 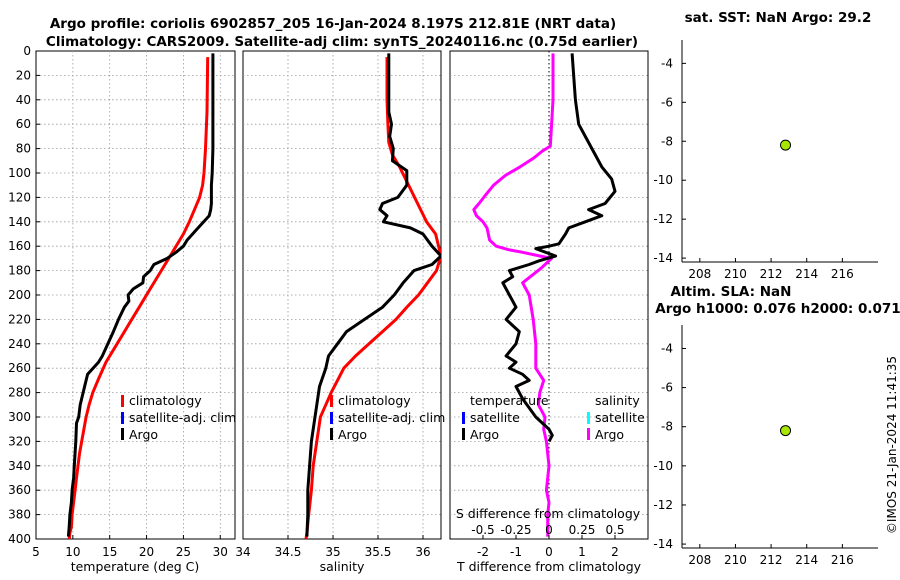 I want to click on depth-tick-label: 360, so click(x=19, y=490).